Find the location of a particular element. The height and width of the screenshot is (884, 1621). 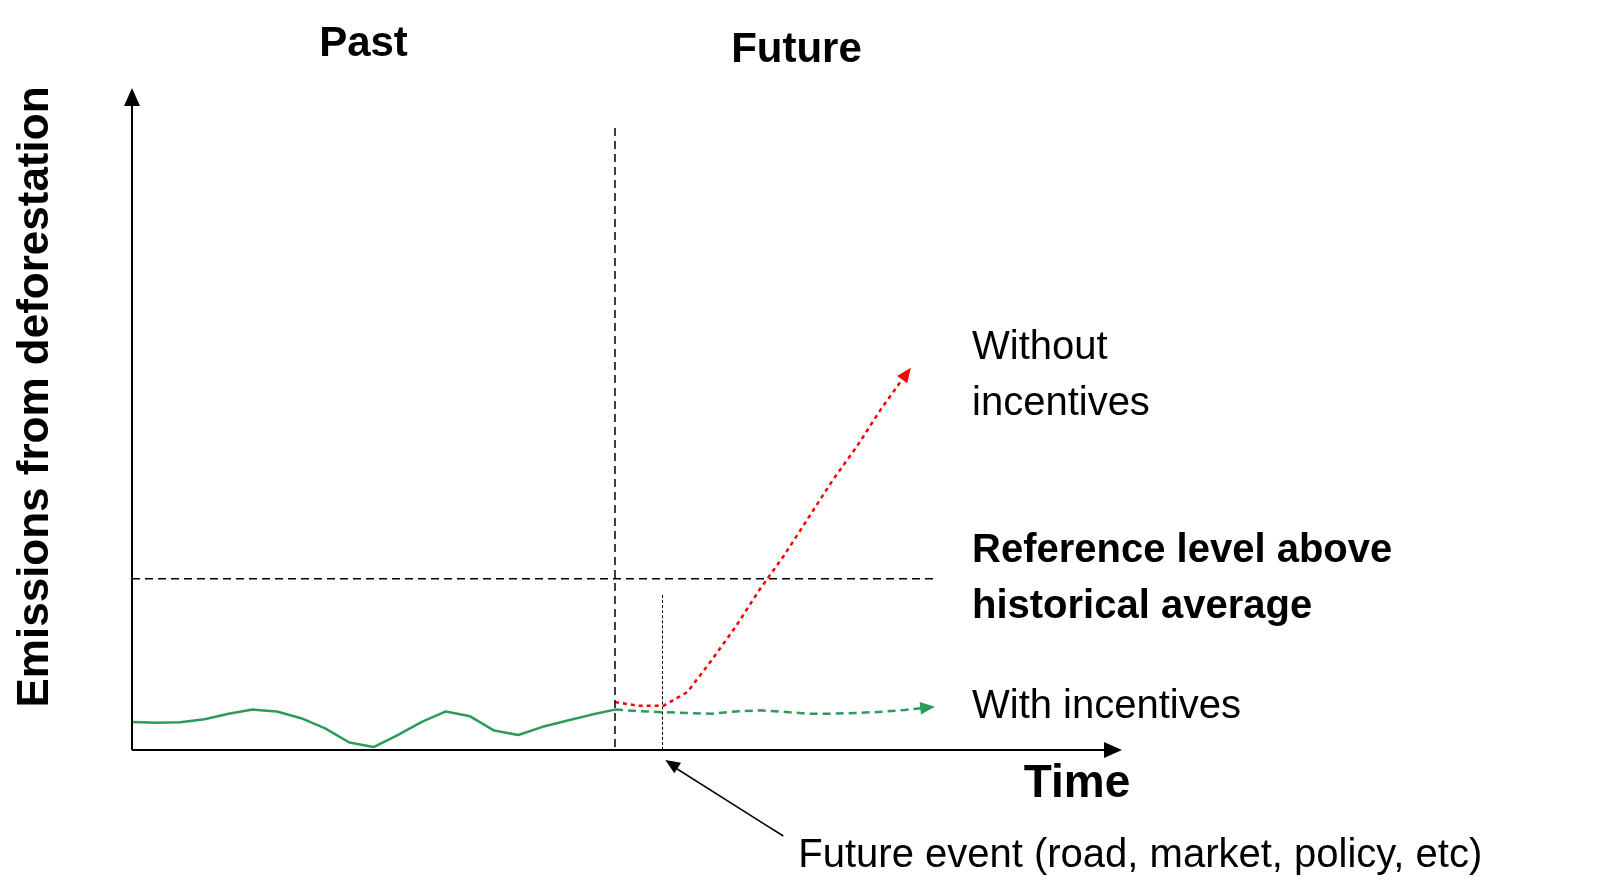

text: Past is located at coordinates (363, 41).